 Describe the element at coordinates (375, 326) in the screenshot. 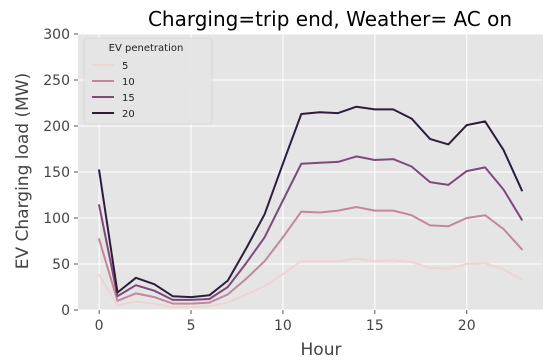

I see `x-tick-label: 15` at that location.